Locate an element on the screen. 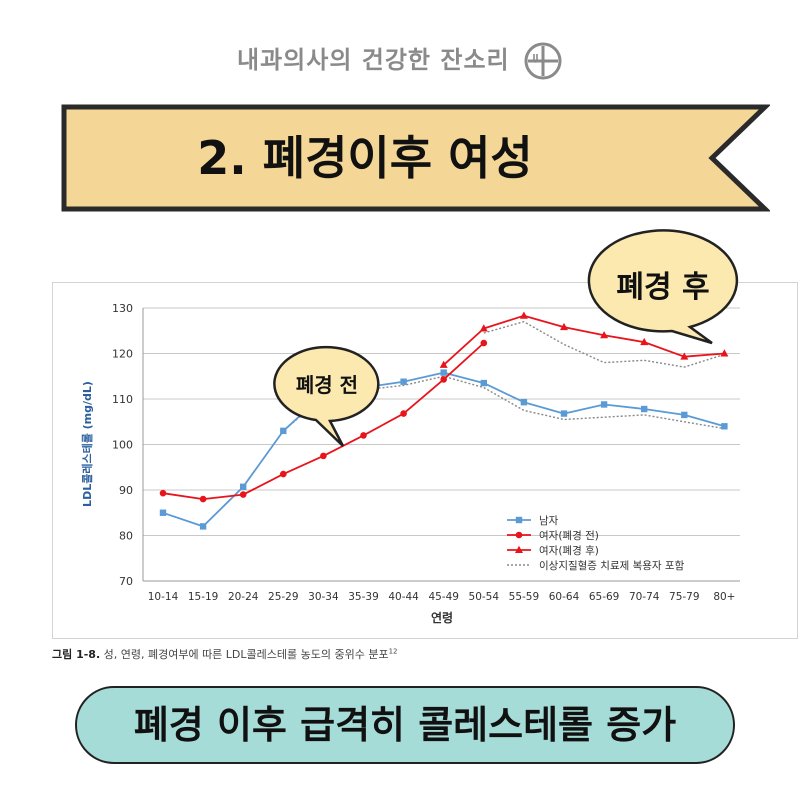 The width and height of the screenshot is (800, 800). summary-pill is located at coordinates (405, 725).